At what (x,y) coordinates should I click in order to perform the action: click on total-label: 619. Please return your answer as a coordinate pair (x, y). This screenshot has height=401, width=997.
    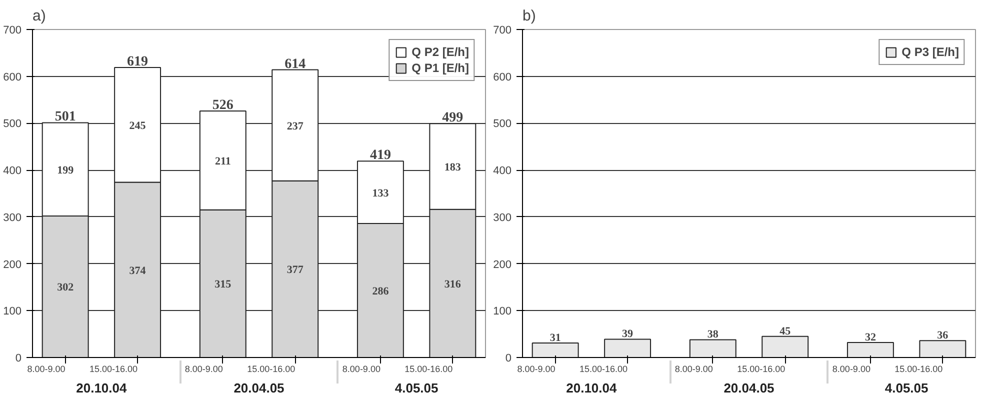
    Looking at the image, I should click on (137, 62).